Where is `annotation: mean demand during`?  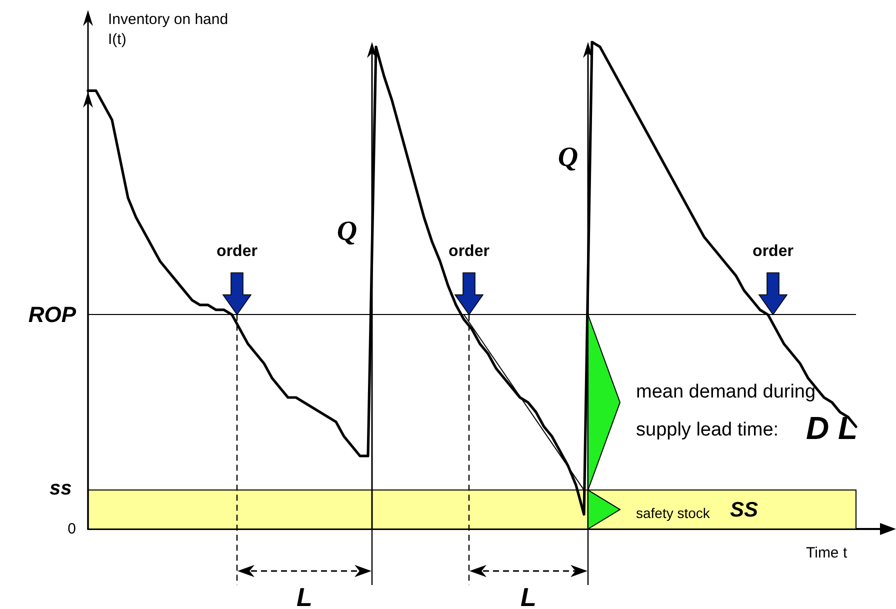
annotation: mean demand during is located at coordinates (726, 392).